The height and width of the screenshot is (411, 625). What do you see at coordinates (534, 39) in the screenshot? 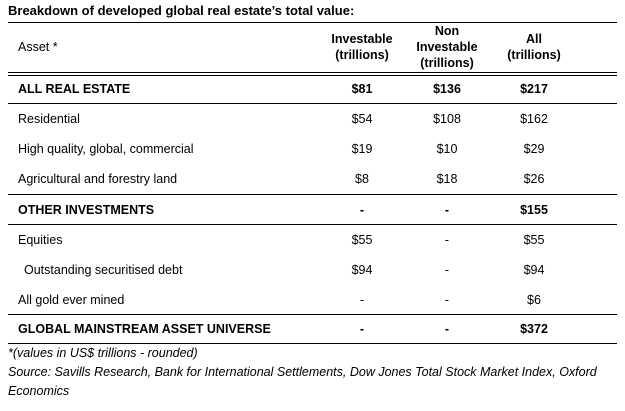
I see `header-cell: All` at bounding box center [534, 39].